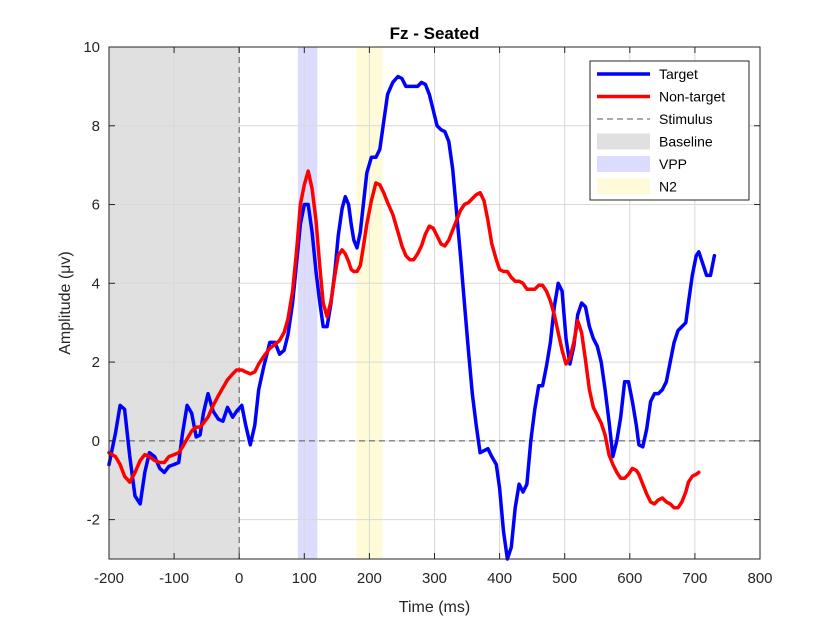 This screenshot has height=630, width=840. What do you see at coordinates (174, 578) in the screenshot?
I see `x-tick-label: -100` at bounding box center [174, 578].